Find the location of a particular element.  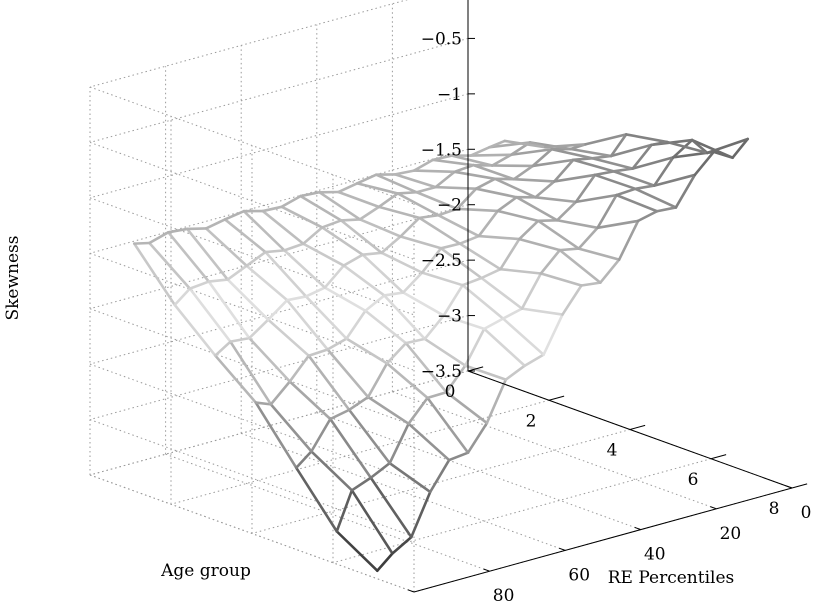

z-tick-label: −0.5 is located at coordinates (441, 39).